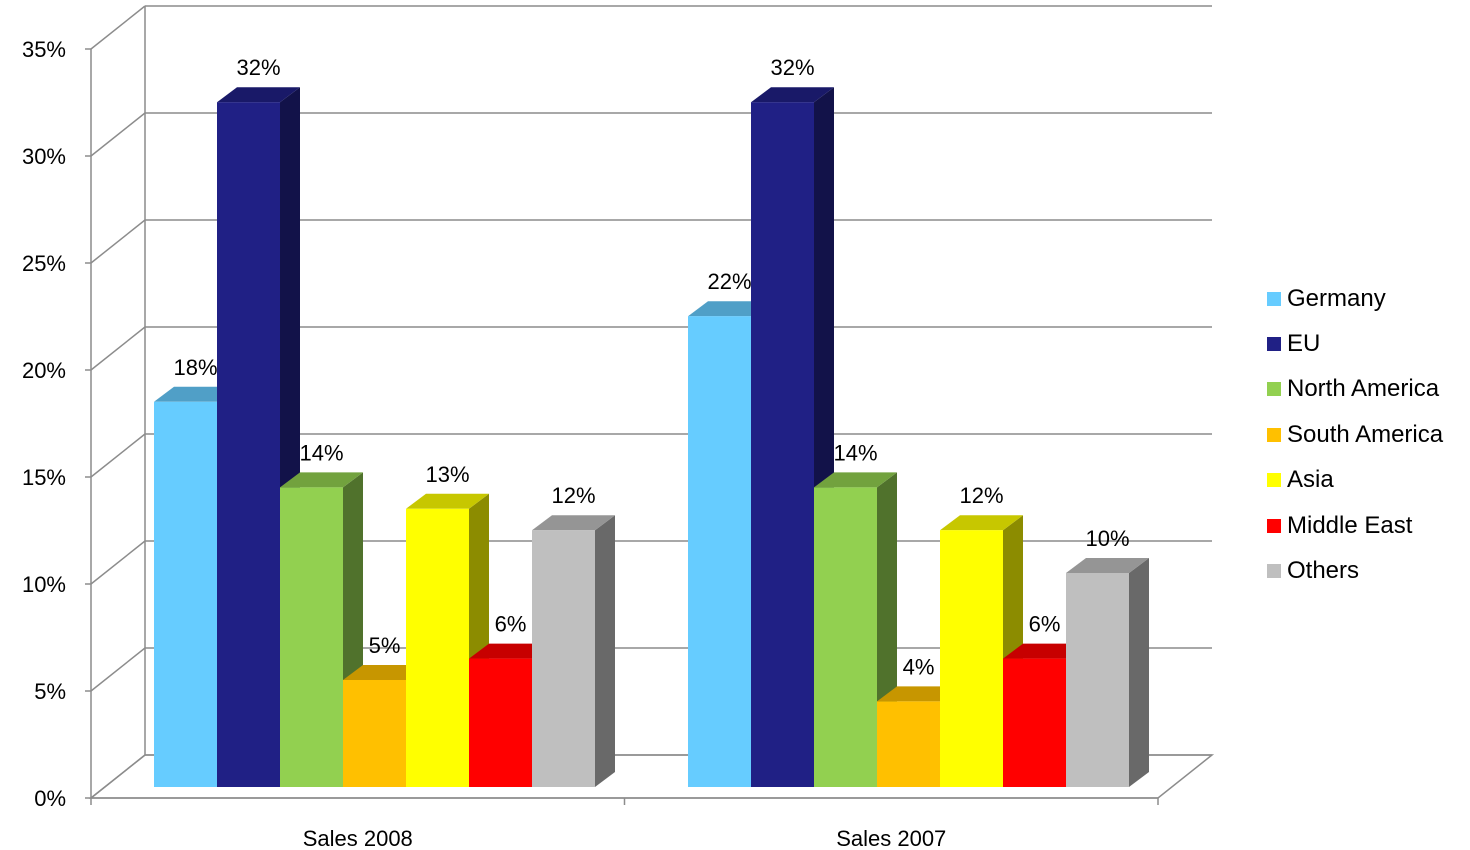 Image resolution: width=1470 pixels, height=850 pixels. I want to click on legend-item: South America, so click(1367, 434).